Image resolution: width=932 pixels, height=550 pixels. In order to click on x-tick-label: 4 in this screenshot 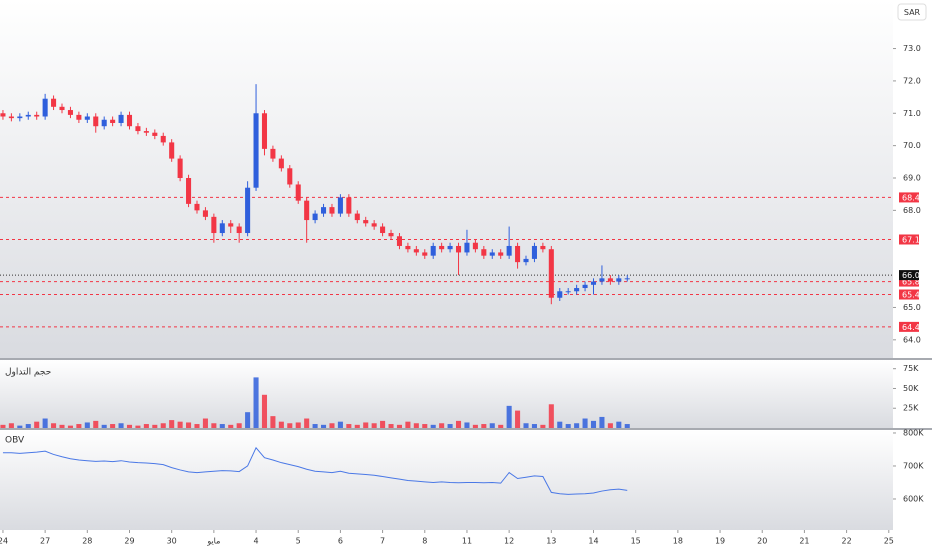, I will do `click(255, 541)`.